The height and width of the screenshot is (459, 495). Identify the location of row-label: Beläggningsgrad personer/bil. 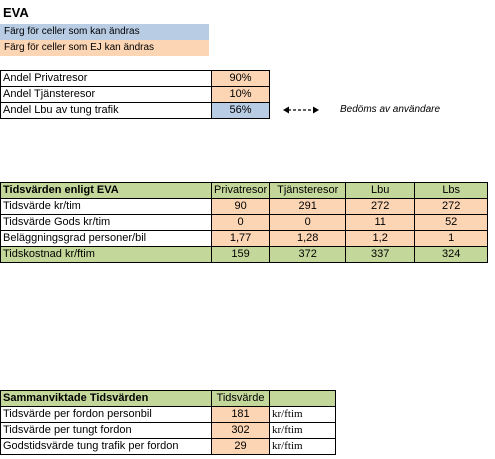
(106, 238).